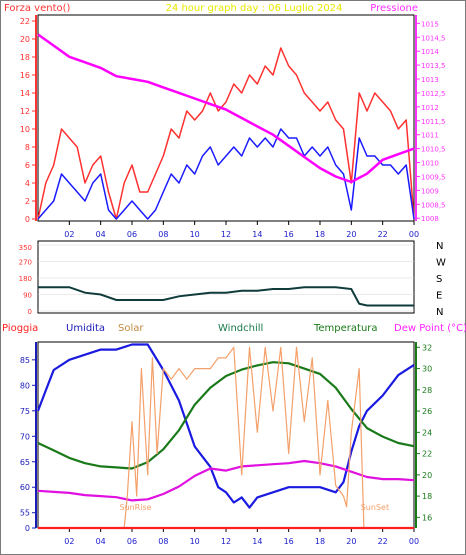 The height and width of the screenshot is (555, 466). What do you see at coordinates (132, 541) in the screenshot?
I see `x-tick-label-3: 06` at bounding box center [132, 541].